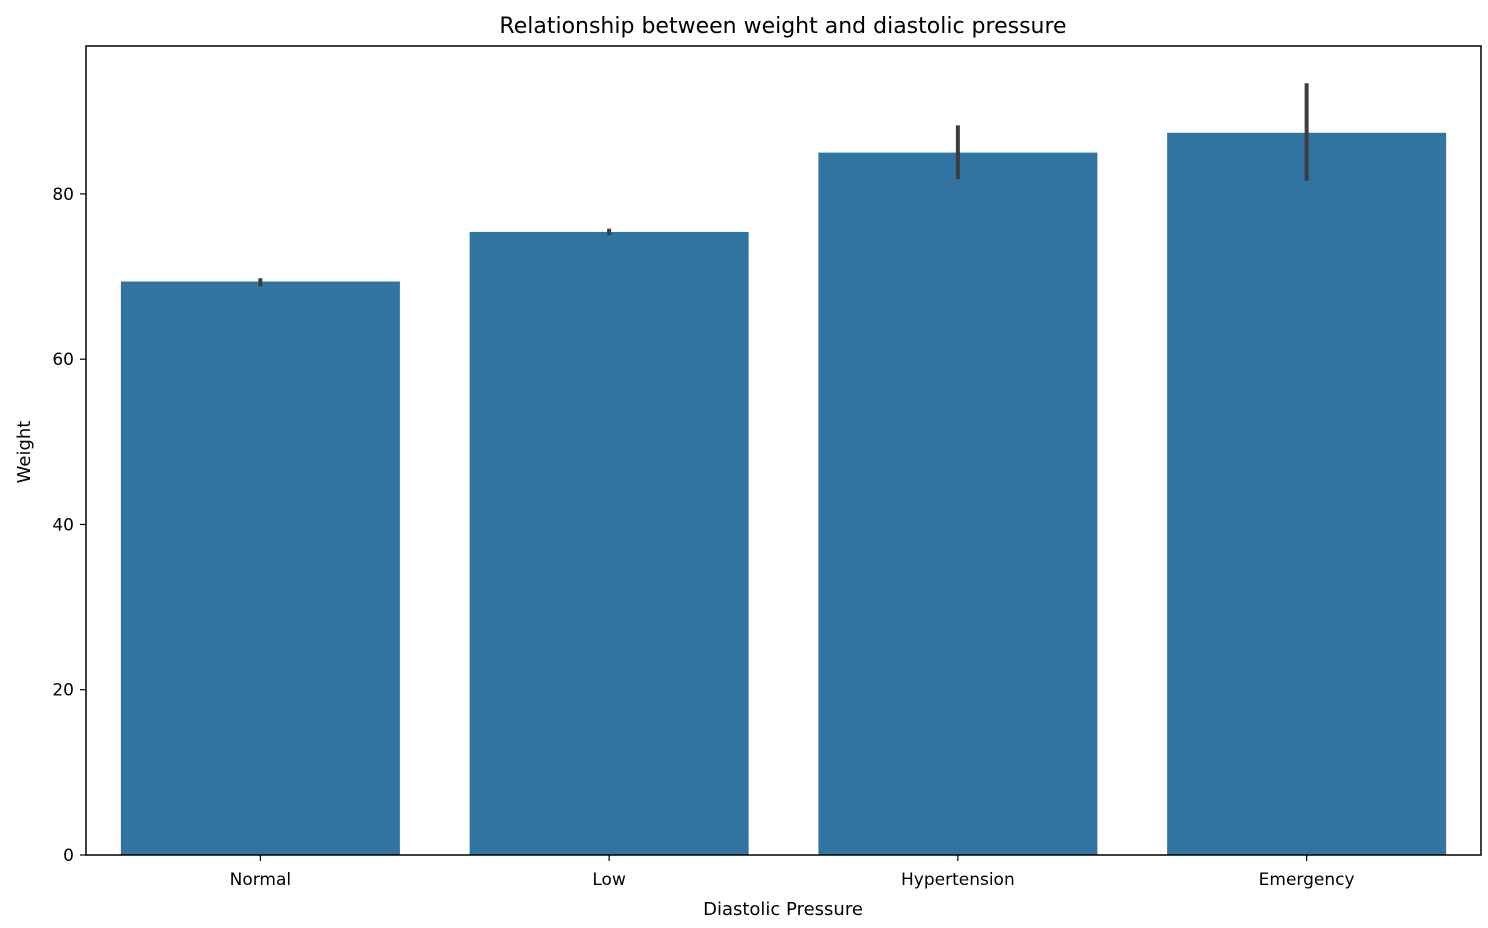  What do you see at coordinates (609, 543) in the screenshot?
I see `bar-low` at bounding box center [609, 543].